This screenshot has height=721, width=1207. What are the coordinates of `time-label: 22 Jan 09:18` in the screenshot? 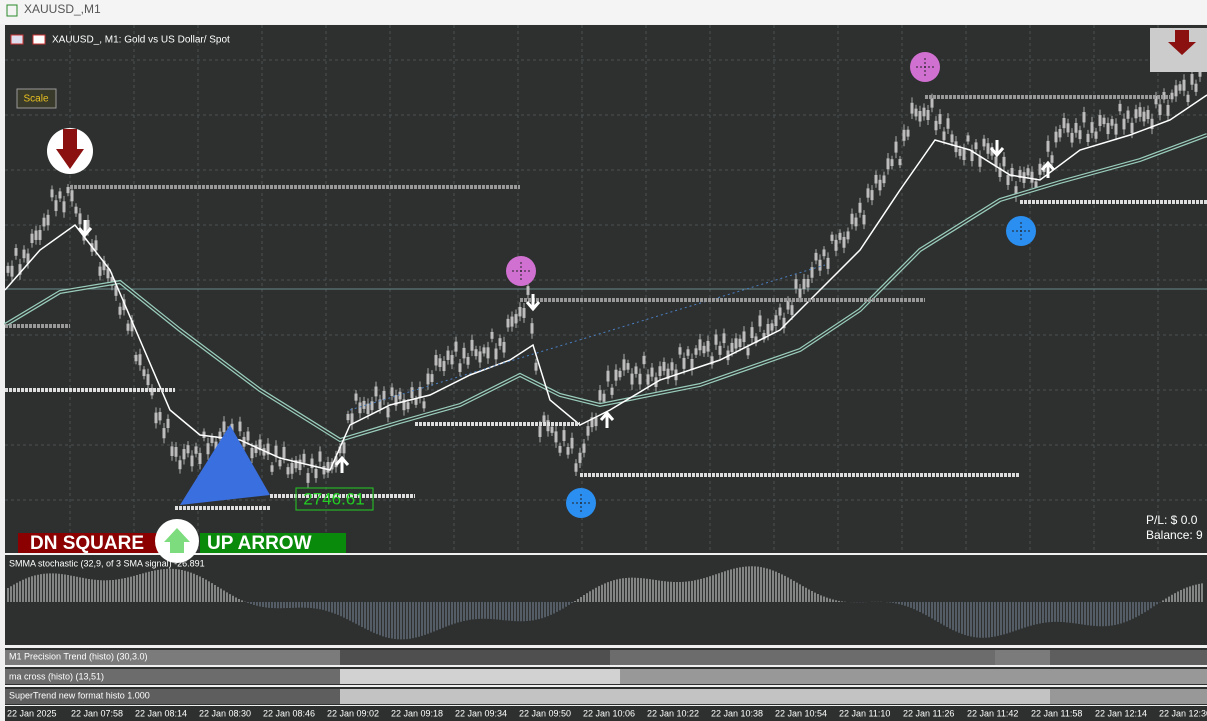 It's located at (417, 713).